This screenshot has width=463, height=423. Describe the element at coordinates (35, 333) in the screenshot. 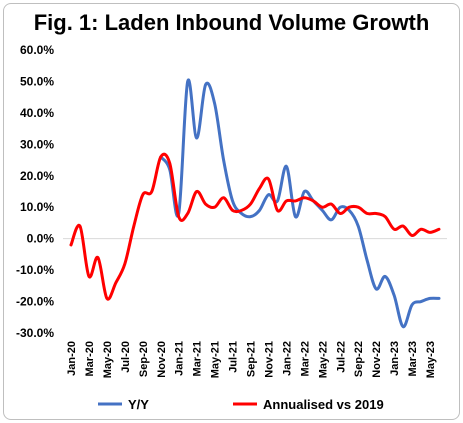

I see `y-tick-label: -30.0%` at that location.